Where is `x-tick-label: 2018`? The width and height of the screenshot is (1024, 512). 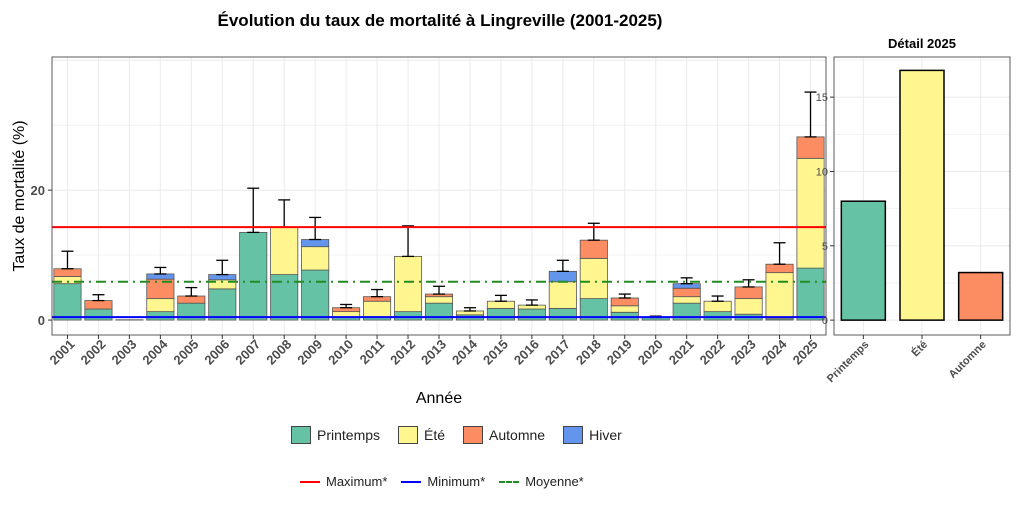
x-tick-label: 2018 is located at coordinates (588, 352).